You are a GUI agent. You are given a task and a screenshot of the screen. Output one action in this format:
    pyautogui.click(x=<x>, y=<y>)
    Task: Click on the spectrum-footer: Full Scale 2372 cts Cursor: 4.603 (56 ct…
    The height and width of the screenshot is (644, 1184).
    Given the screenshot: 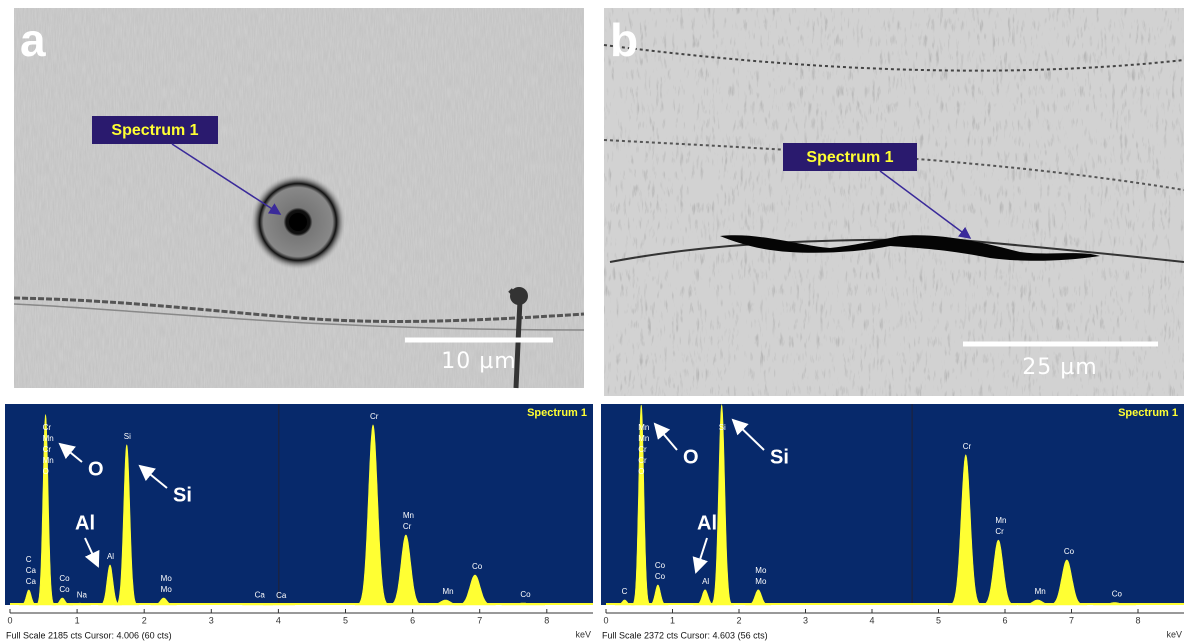 What is the action you would take?
    pyautogui.click(x=685, y=635)
    